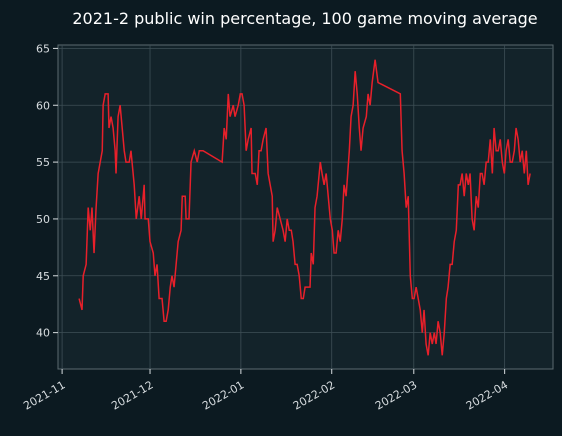 The height and width of the screenshot is (436, 562). Describe the element at coordinates (43, 333) in the screenshot. I see `y-tick-label: 40` at that location.